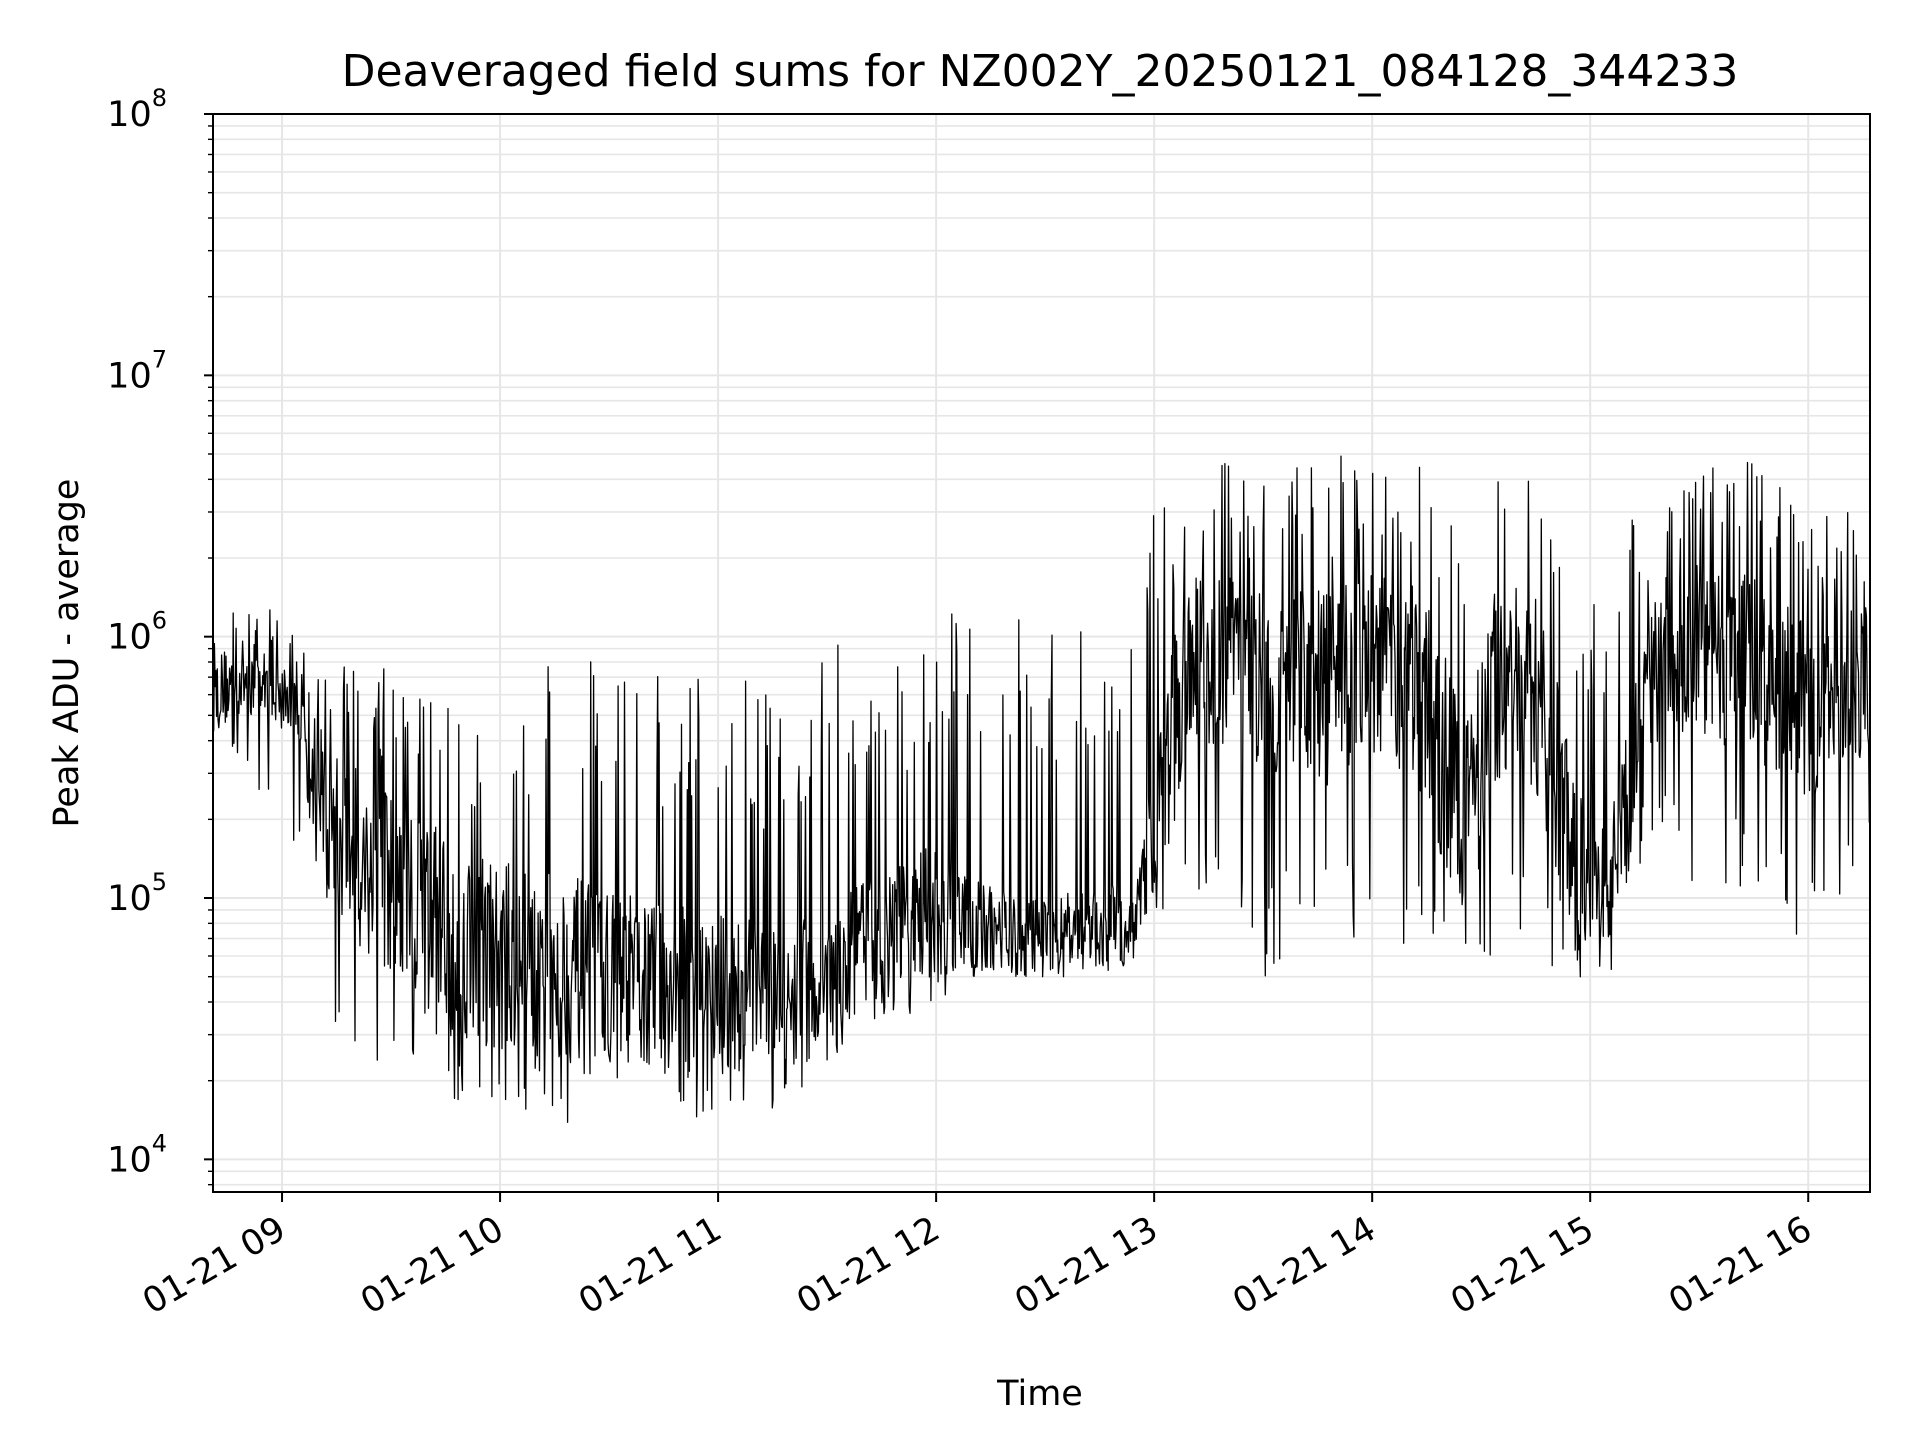  I want to click on y-tick-label-exponent: 4, so click(159, 1143).